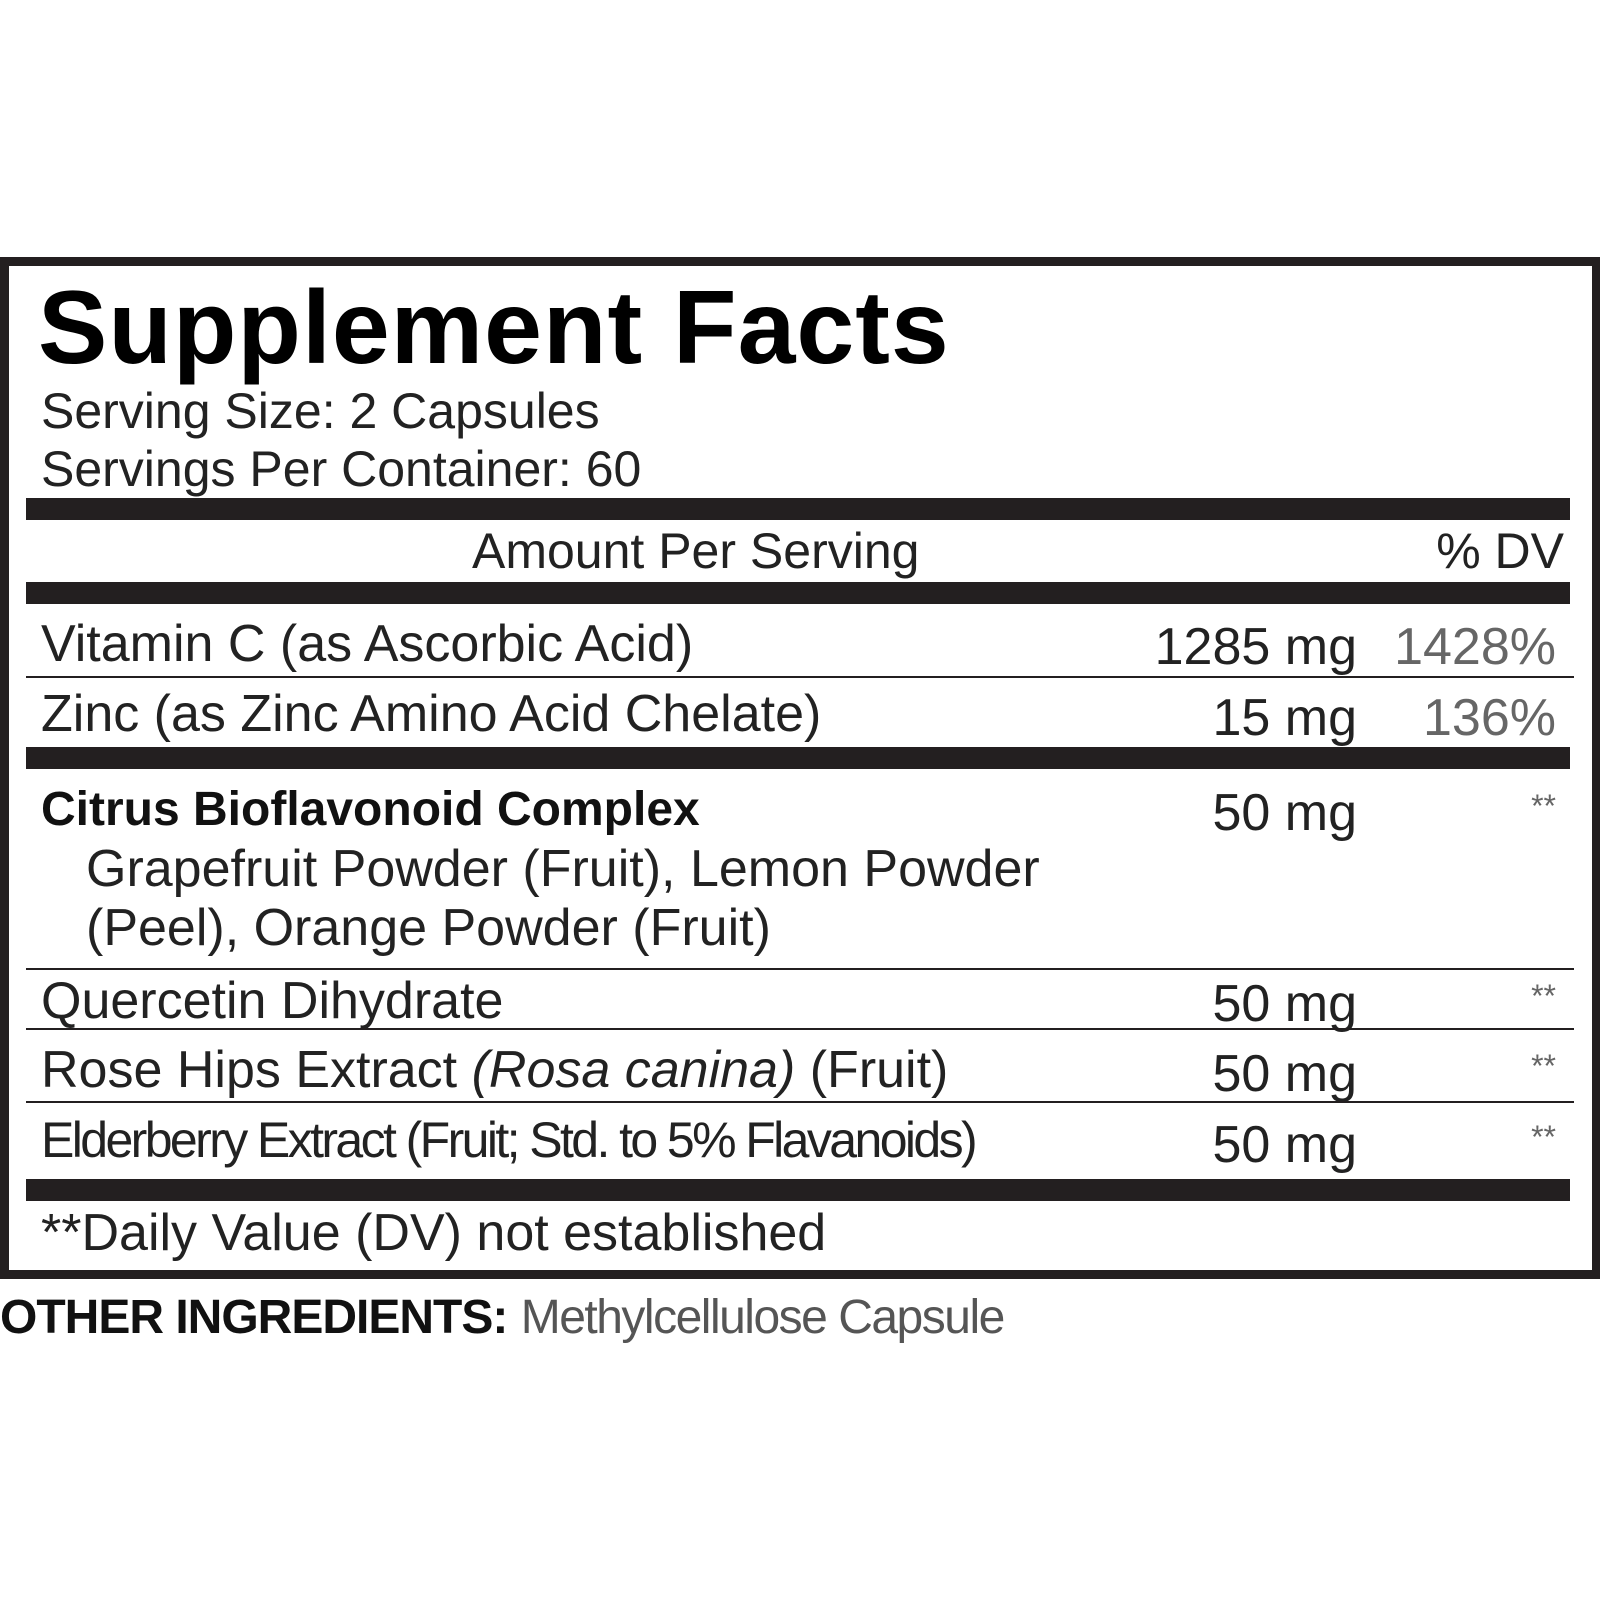  I want to click on dv-header: % DV, so click(1500, 551).